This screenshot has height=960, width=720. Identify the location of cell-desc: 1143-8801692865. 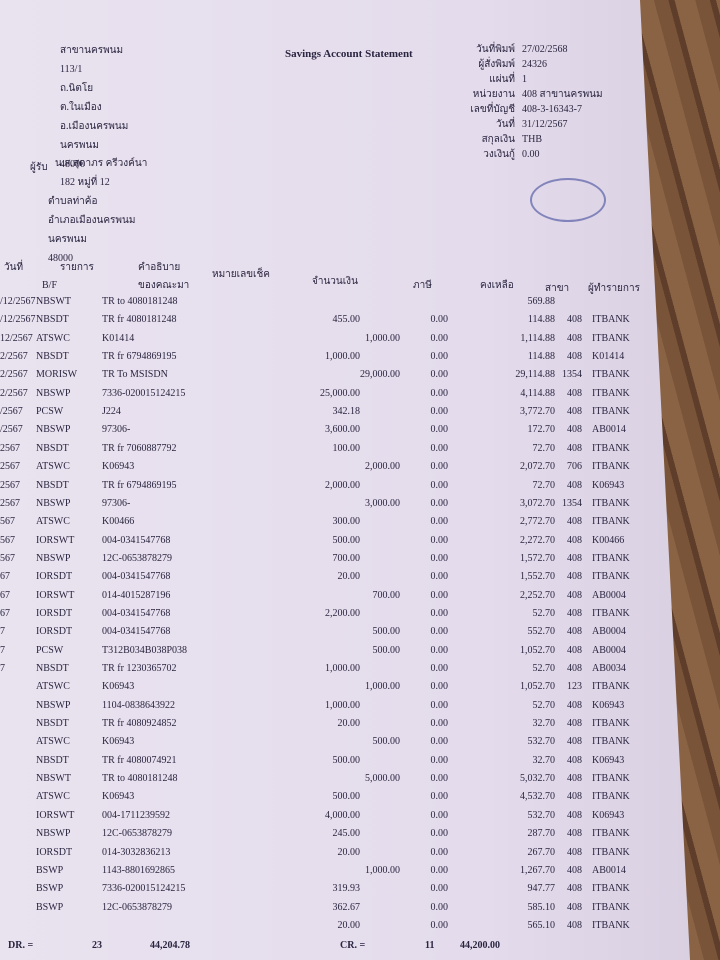
(138, 870).